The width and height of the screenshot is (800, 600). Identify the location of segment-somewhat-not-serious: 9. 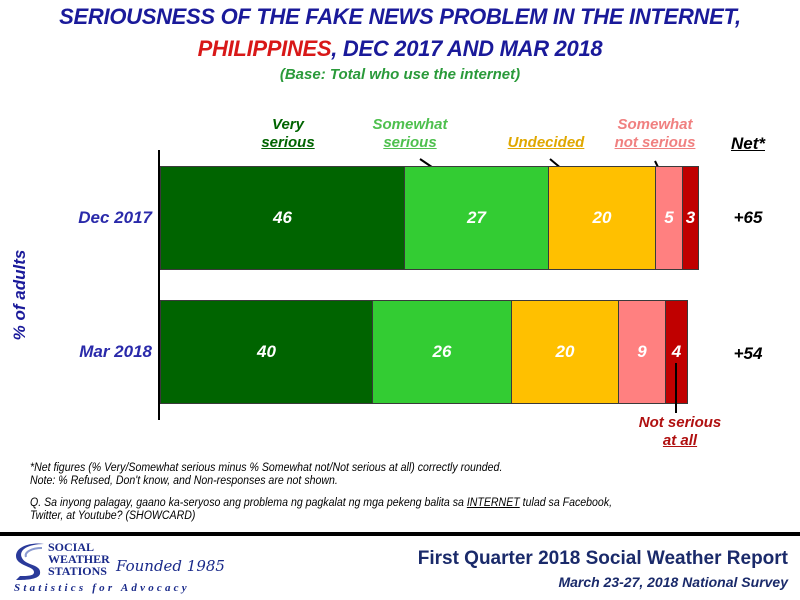
(642, 352).